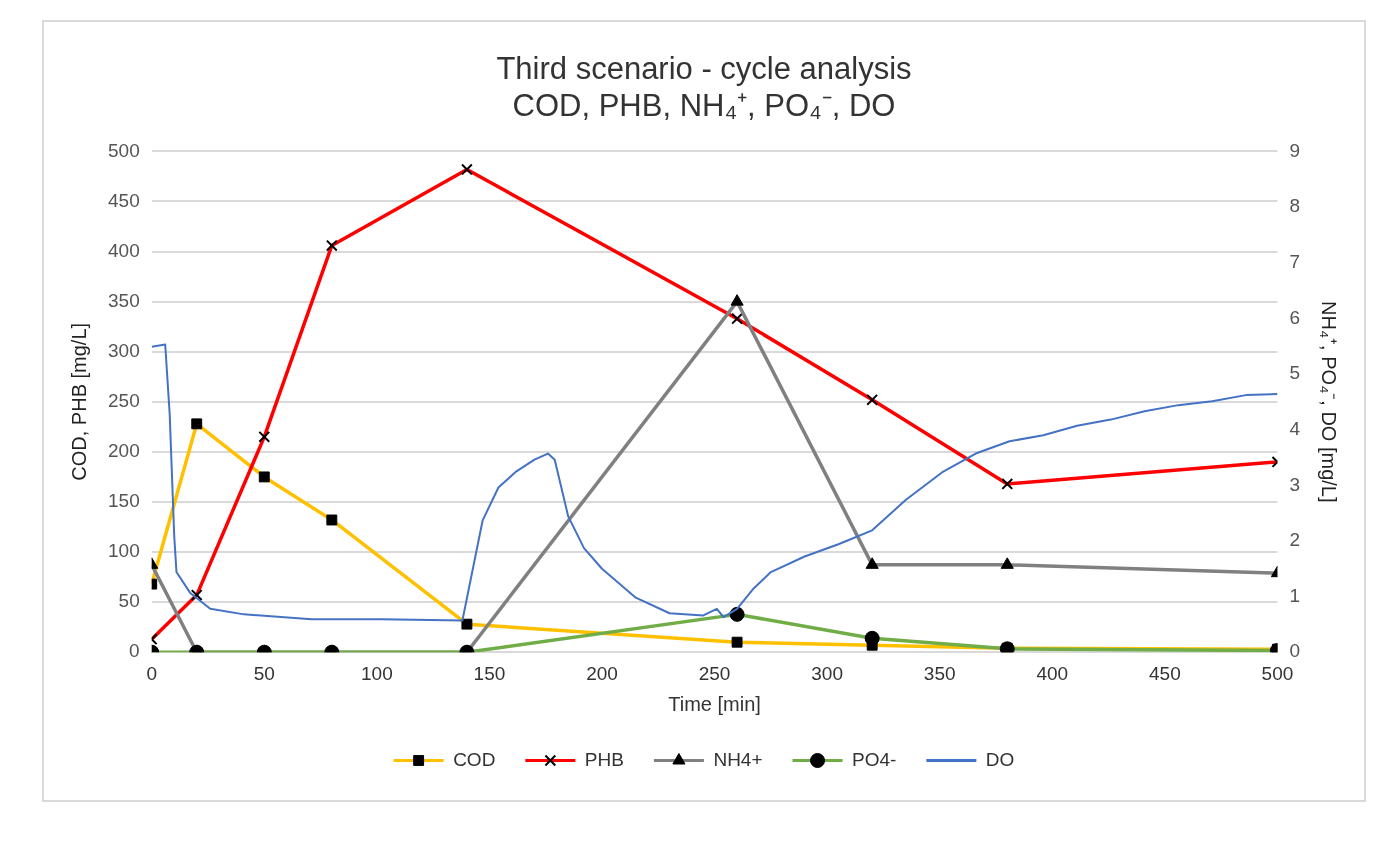 This screenshot has height=855, width=1400. Describe the element at coordinates (124, 250) in the screenshot. I see `y-tick-label: 400` at that location.